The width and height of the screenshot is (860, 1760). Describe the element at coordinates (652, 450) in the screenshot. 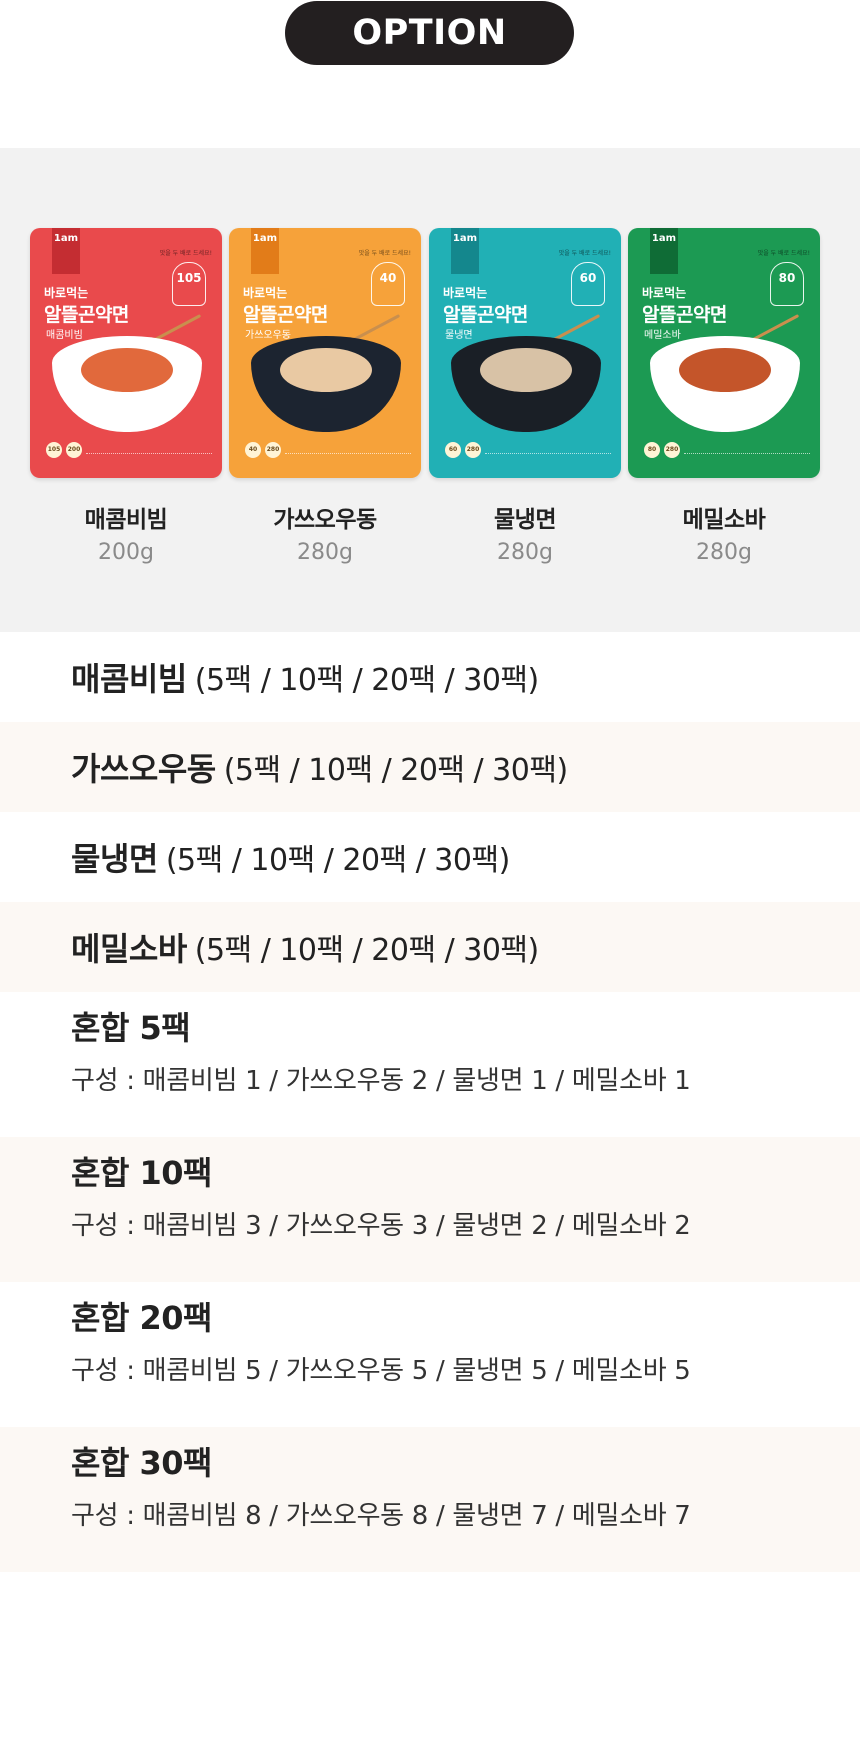

I see `kcal-circle-badge: 80` at that location.